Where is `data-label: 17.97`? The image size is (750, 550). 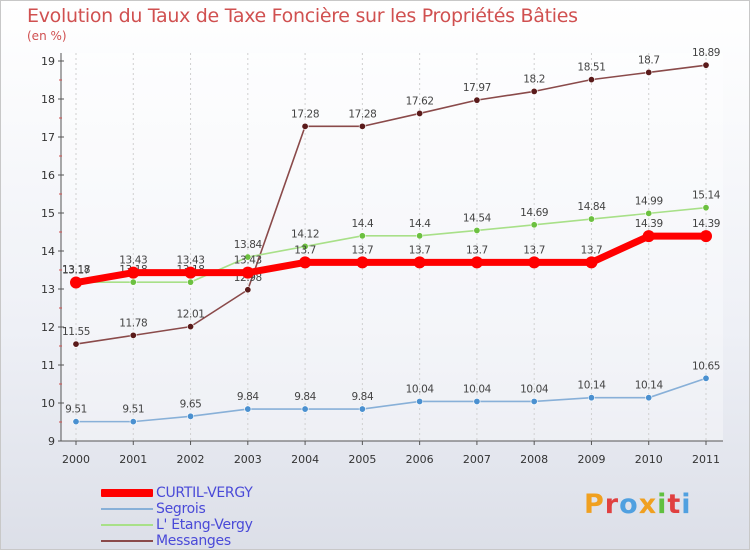
data-label: 17.97 is located at coordinates (477, 88).